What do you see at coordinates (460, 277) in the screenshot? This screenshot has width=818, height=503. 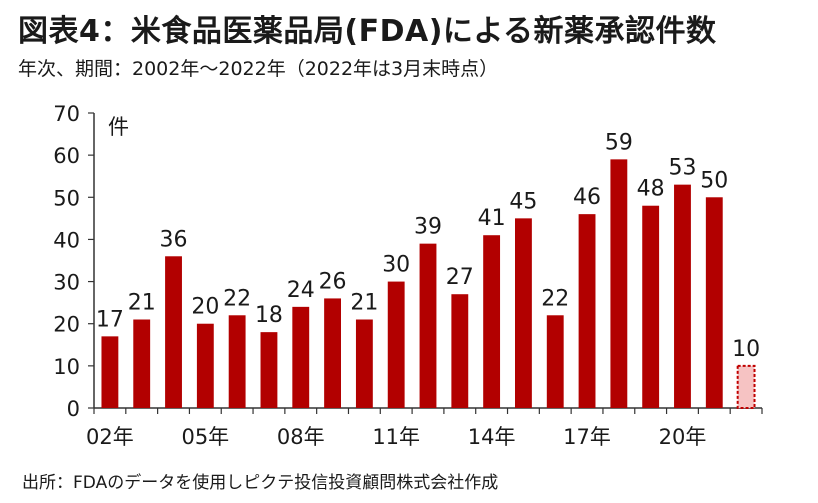 I see `bar-value-label: 27` at bounding box center [460, 277].